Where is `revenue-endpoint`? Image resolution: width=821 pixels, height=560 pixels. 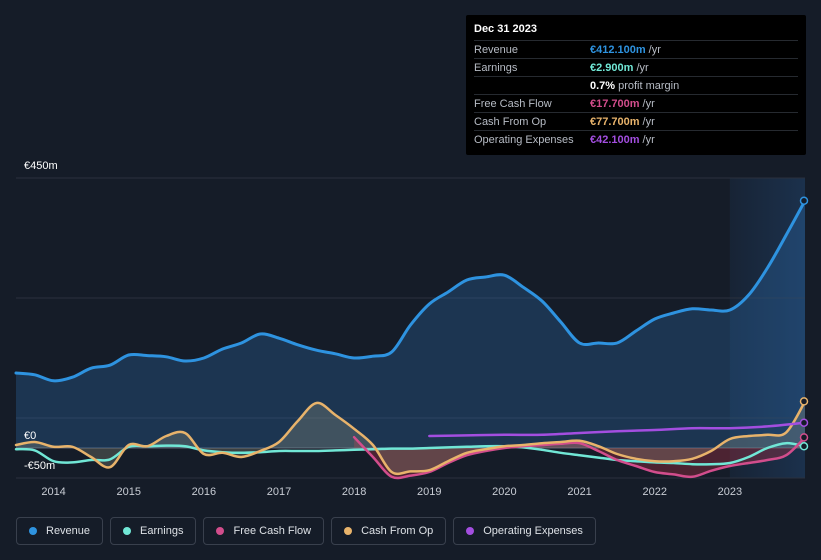
revenue-endpoint is located at coordinates (804, 200).